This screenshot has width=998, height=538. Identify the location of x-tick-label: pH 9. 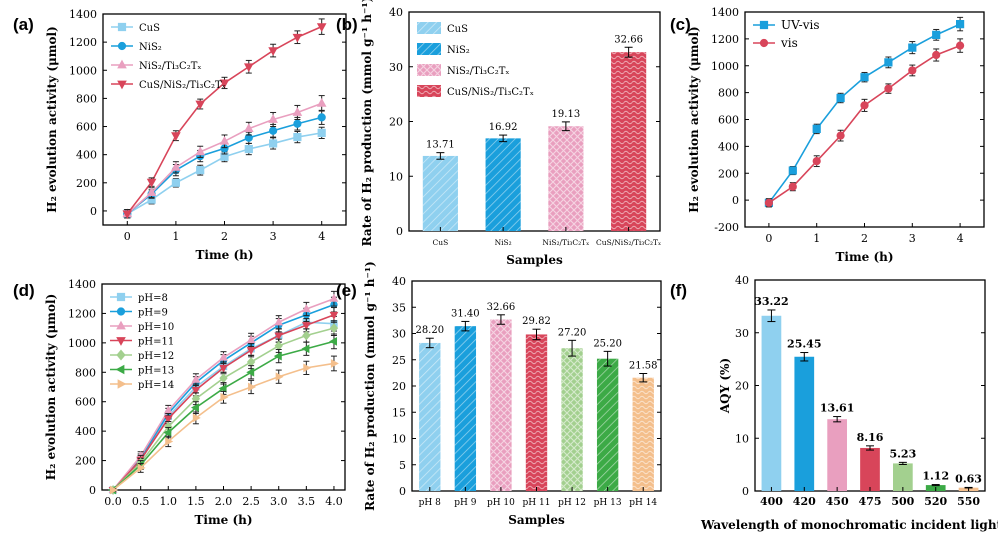
(465, 503).